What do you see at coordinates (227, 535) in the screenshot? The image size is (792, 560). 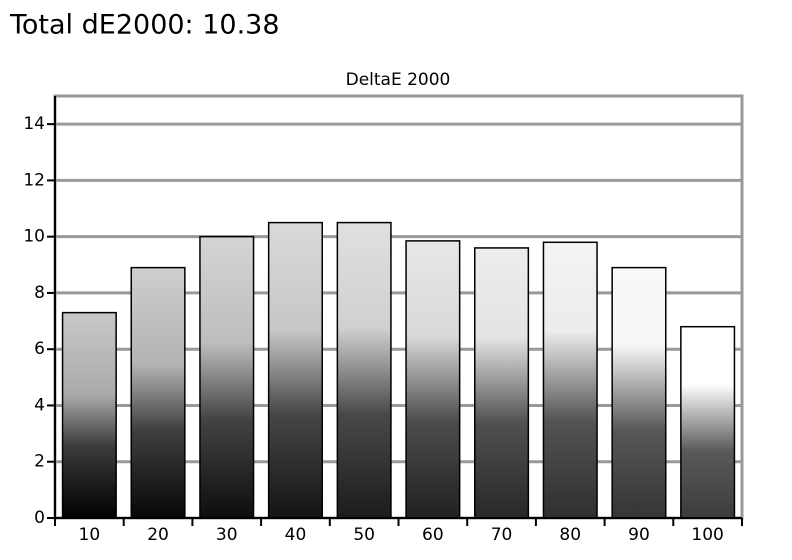 I see `x-tick-label: 30` at bounding box center [227, 535].